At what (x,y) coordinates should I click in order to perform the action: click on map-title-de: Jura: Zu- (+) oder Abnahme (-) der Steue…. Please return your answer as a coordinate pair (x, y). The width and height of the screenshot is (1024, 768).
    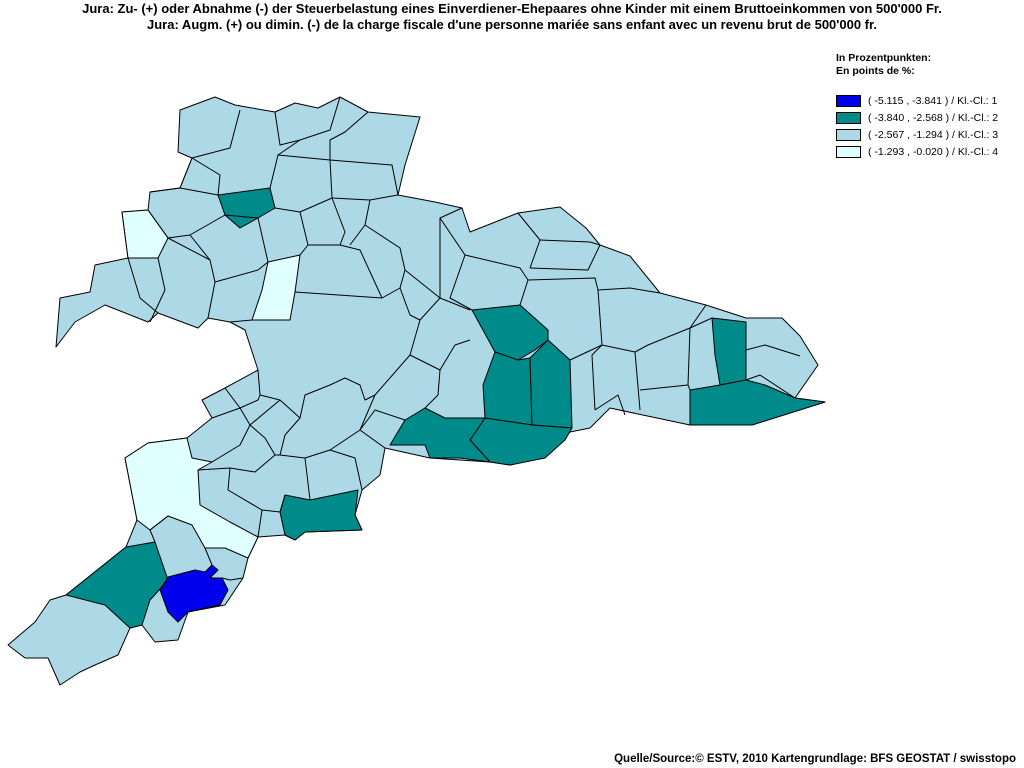
    Looking at the image, I should click on (512, 8).